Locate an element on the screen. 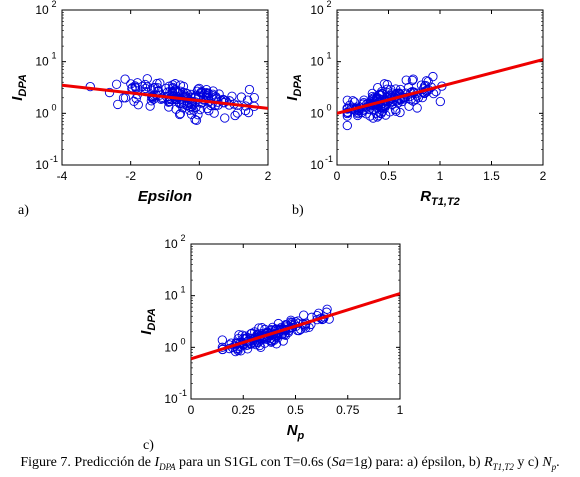  x-tick-label: 0.75 is located at coordinates (348, 410).